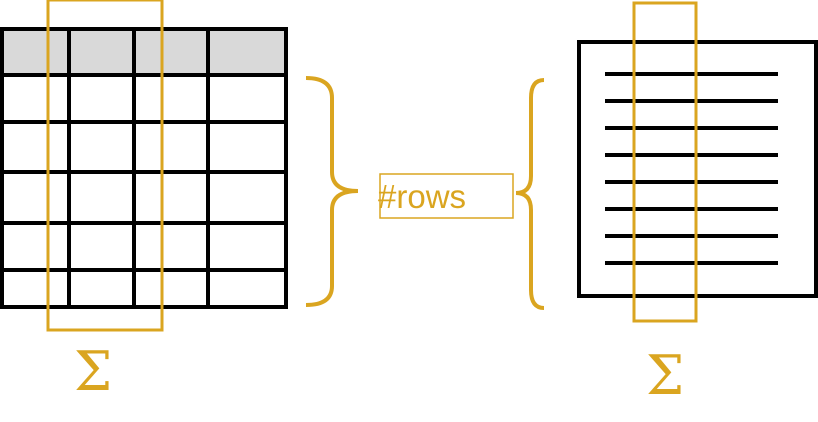  Describe the element at coordinates (144, 52) in the screenshot. I see `table-header-row` at that location.